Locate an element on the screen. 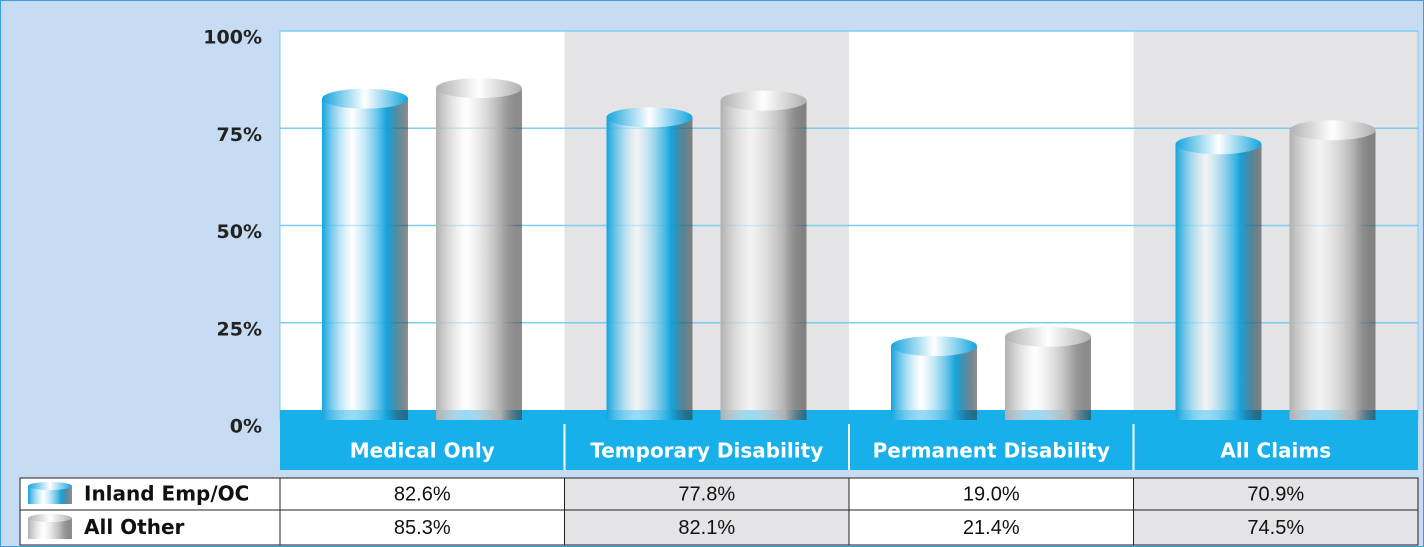 The width and height of the screenshot is (1424, 547). value-label: 82.1% is located at coordinates (706, 528).